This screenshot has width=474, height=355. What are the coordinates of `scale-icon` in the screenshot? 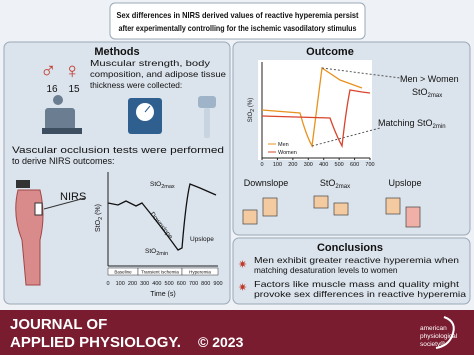 It's located at (145, 116).